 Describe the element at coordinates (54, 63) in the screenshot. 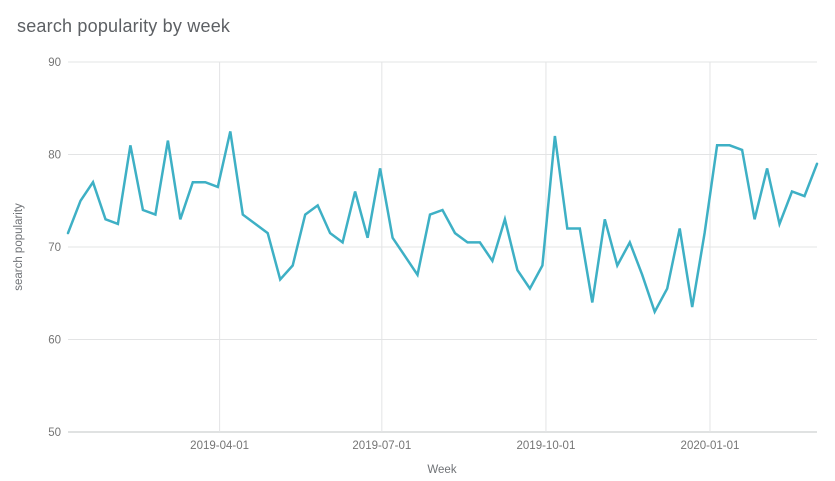

I see `y-tick-label: 90` at that location.